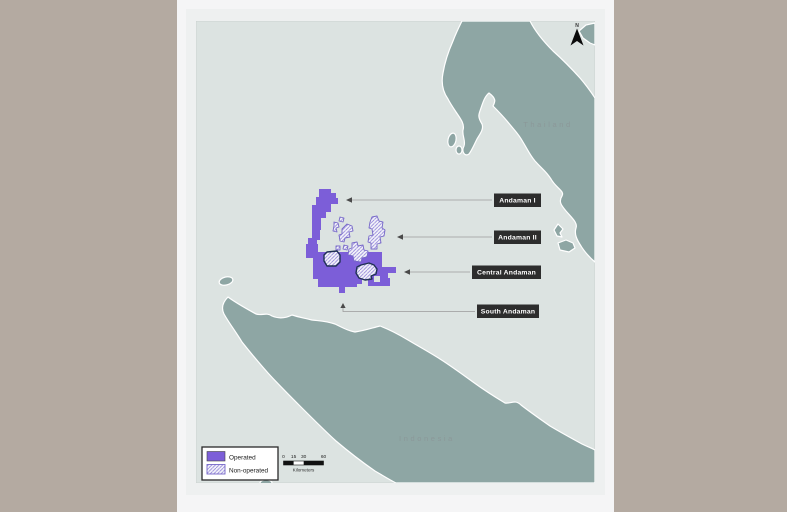 This screenshot has width=787, height=512. Describe the element at coordinates (350, 265) in the screenshot. I see `non-operated-cutouts` at that location.